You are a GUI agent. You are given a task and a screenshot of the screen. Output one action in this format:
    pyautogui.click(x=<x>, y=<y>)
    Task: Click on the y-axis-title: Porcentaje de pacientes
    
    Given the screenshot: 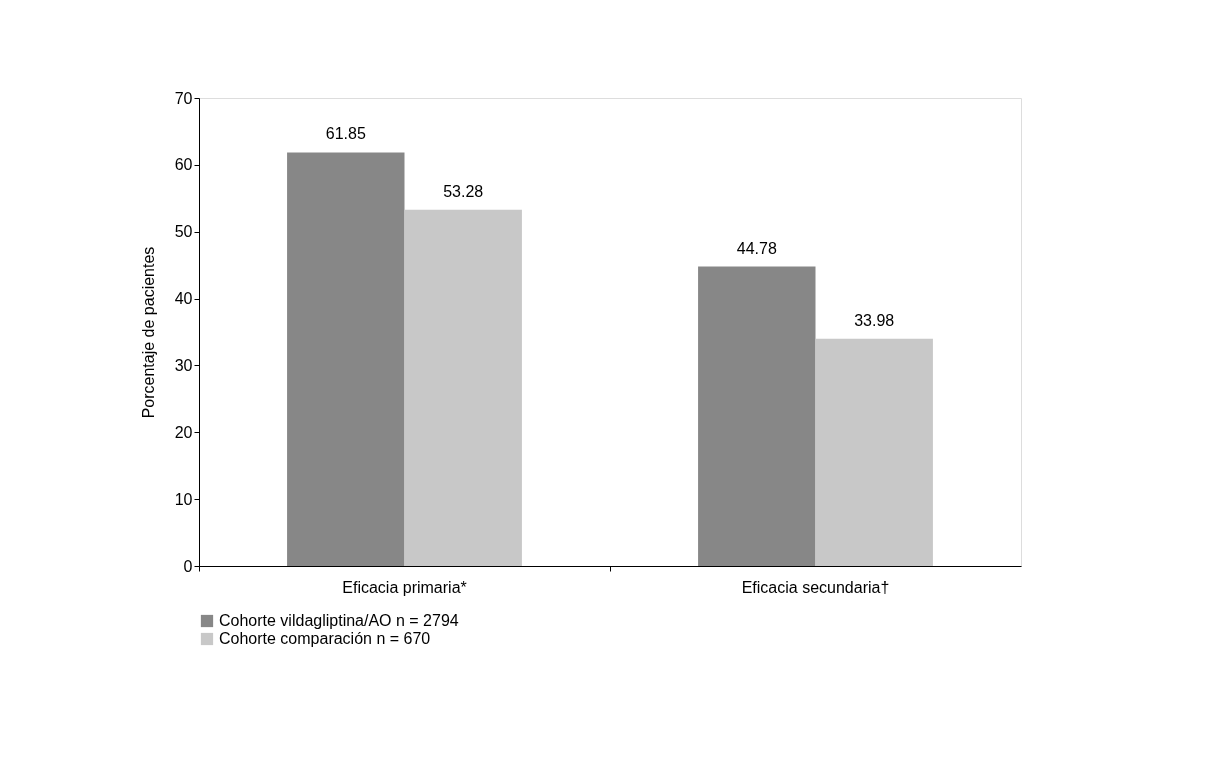 What is the action you would take?
    pyautogui.click(x=148, y=332)
    